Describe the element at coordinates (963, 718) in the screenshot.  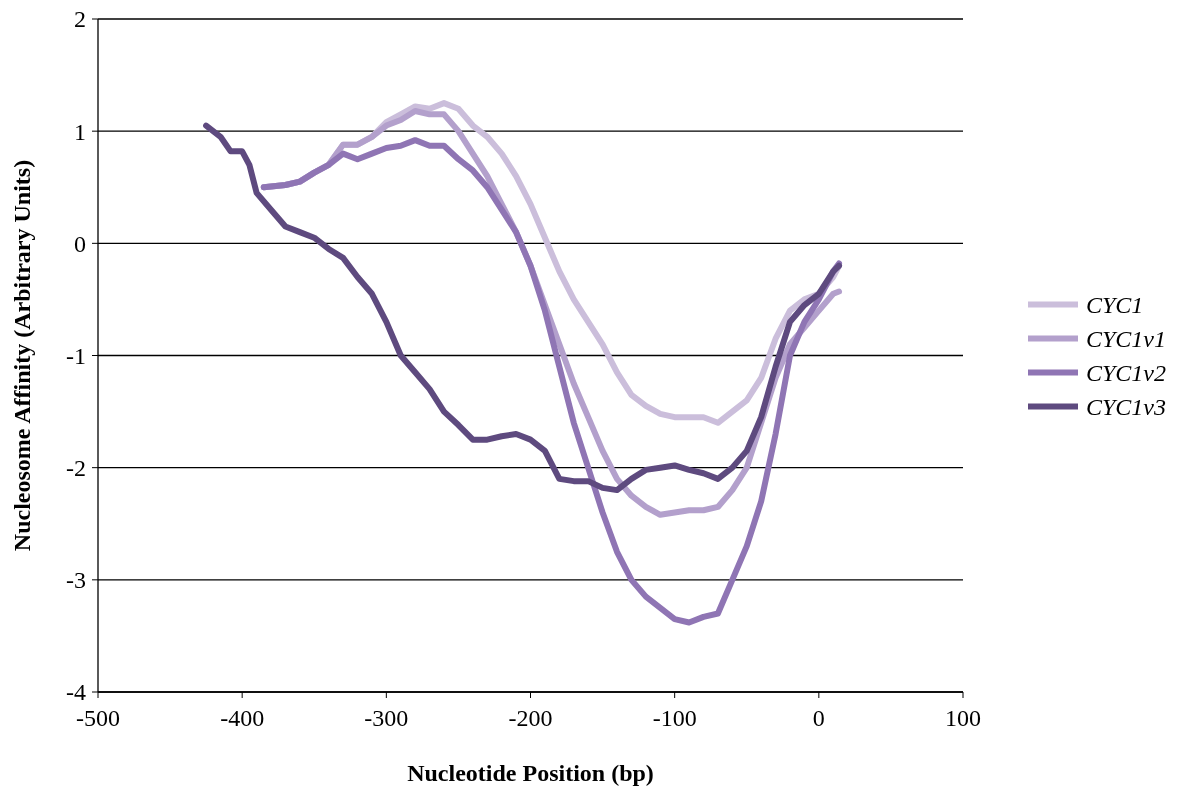
I see `x-tick-label: 100` at that location.